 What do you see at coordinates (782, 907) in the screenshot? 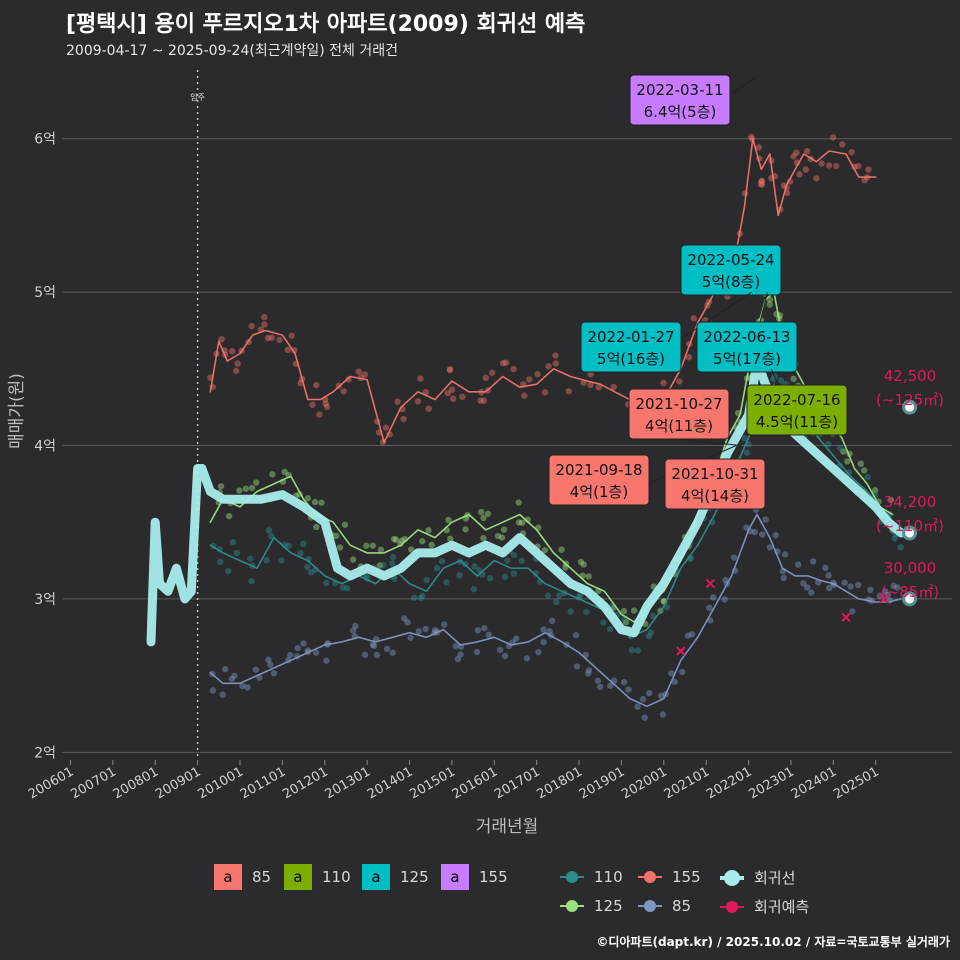
I see `legend-line-label: 회귀예측` at bounding box center [782, 907].